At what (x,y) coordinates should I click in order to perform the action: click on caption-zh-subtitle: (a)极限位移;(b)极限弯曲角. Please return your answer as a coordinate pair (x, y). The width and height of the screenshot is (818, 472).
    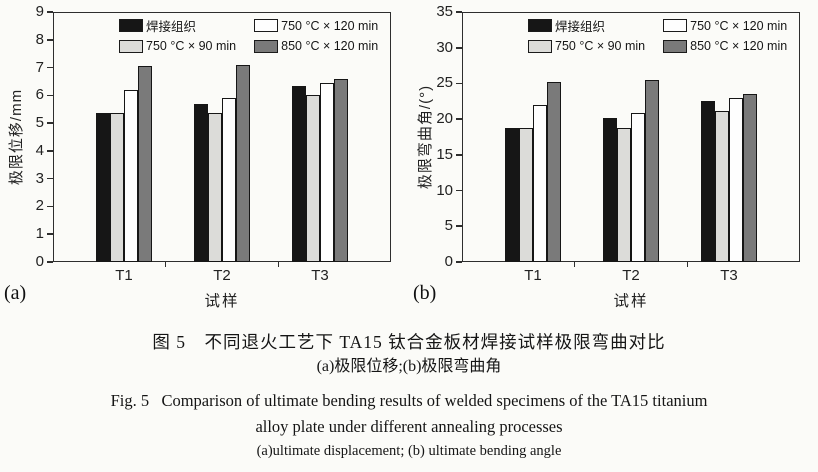
    Looking at the image, I should click on (409, 366).